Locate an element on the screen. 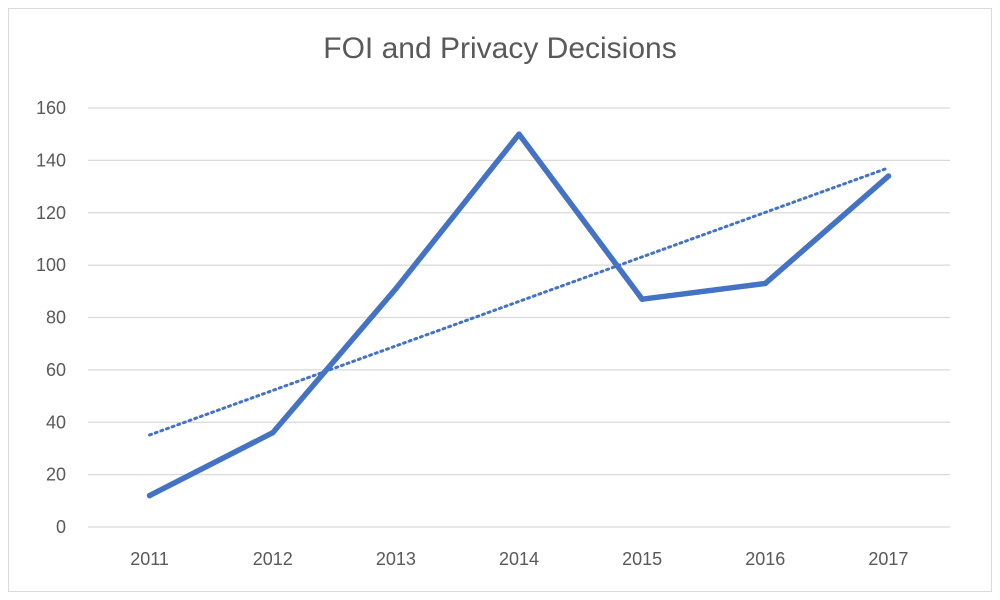  x-tick-label: 2012 is located at coordinates (273, 559).